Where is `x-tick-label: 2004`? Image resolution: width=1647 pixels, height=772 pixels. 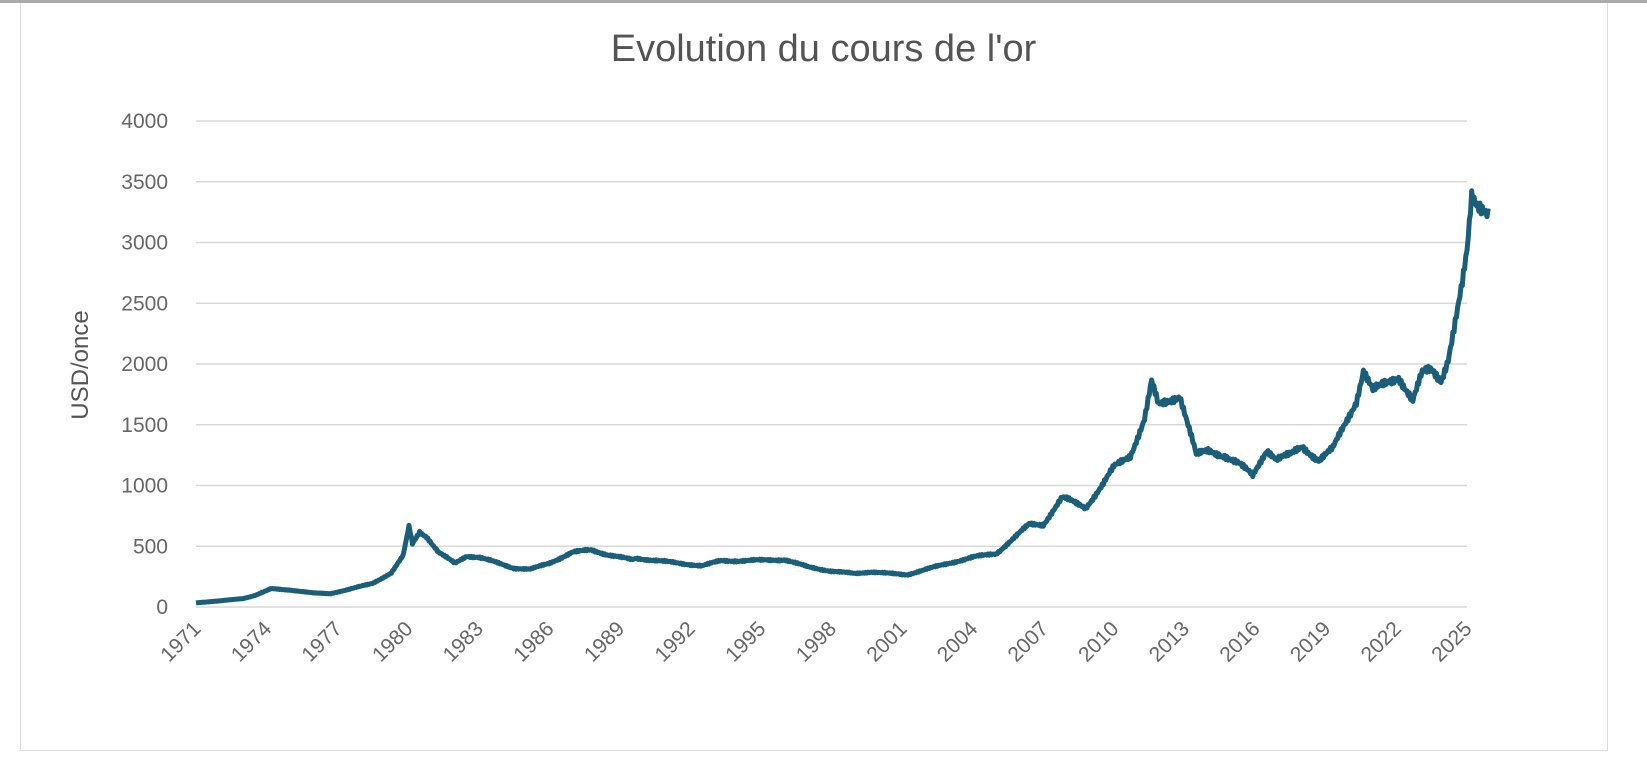
x-tick-label: 2004 is located at coordinates (958, 642).